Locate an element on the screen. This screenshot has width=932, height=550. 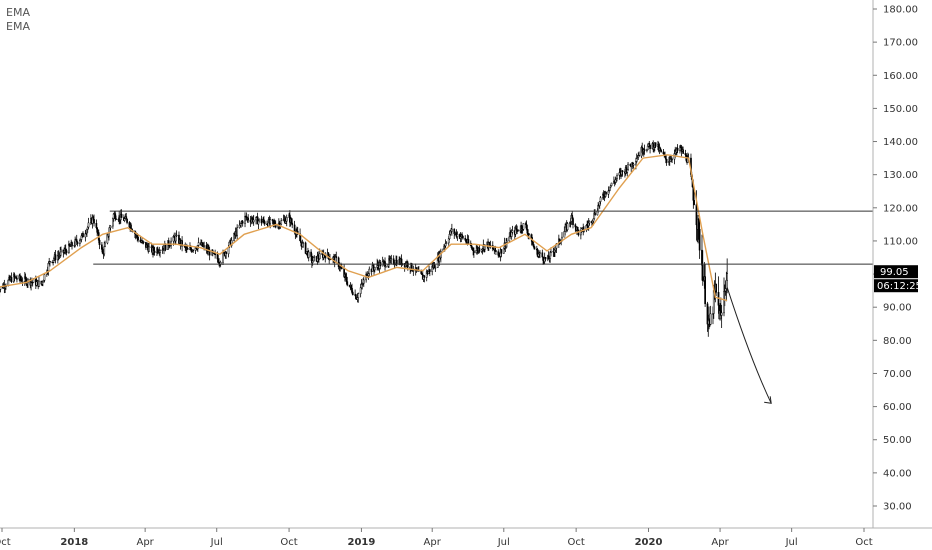
y-tick-label: 170.00 is located at coordinates (900, 43).